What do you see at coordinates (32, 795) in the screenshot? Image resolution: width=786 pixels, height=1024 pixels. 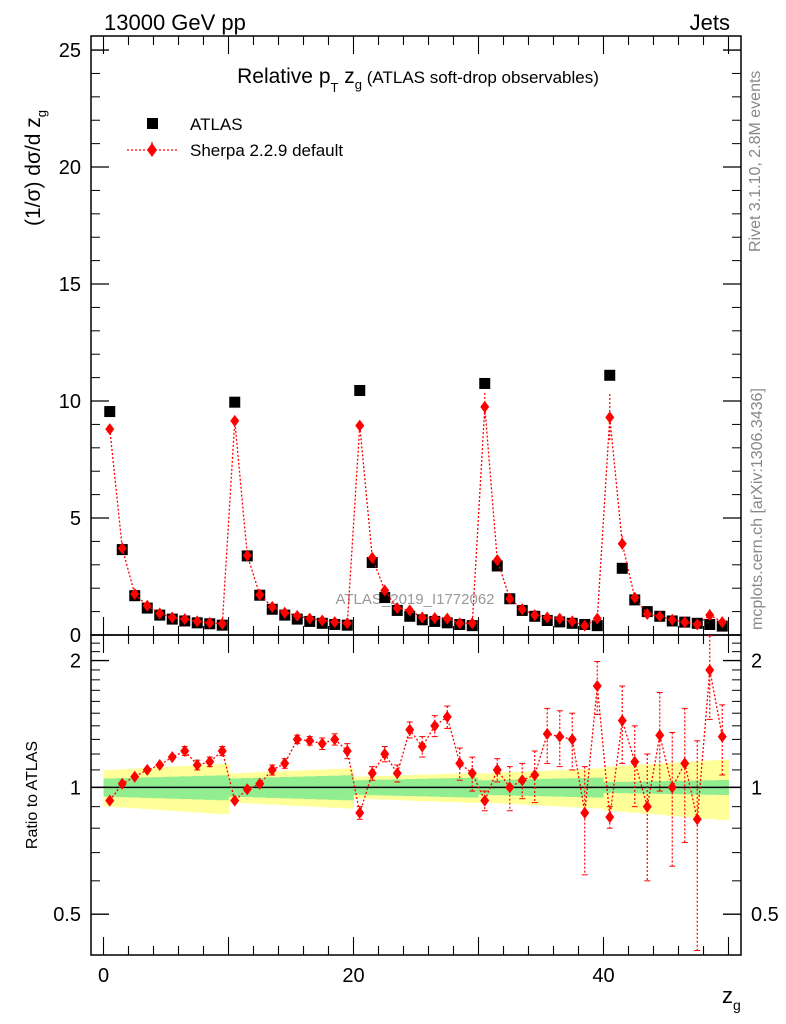 I see `ratio-y-axis-label: Ratio to ATLAS` at bounding box center [32, 795].